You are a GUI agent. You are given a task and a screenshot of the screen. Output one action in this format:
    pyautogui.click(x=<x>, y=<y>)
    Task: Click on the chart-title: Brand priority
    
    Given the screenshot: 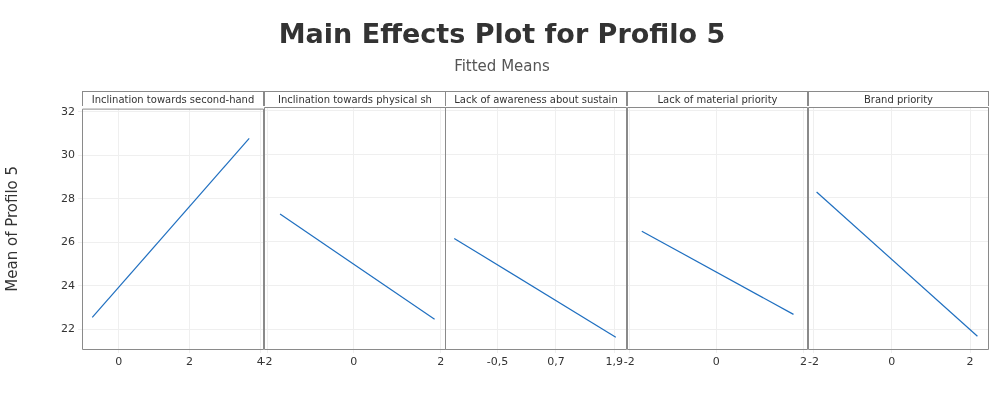 What is the action you would take?
    pyautogui.click(x=898, y=98)
    